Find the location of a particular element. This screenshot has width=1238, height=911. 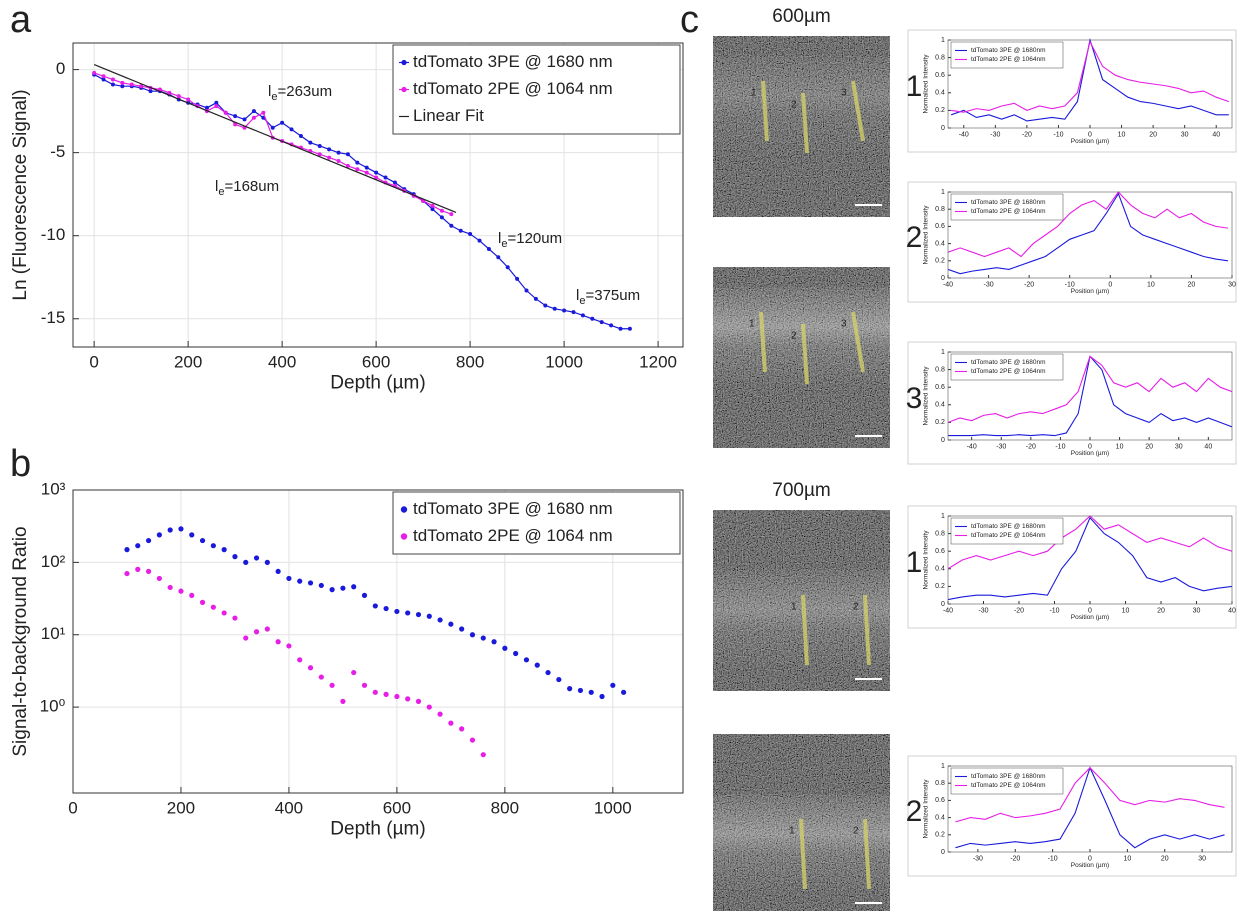

y-tick-label: 0.2 is located at coordinates (940, 110).